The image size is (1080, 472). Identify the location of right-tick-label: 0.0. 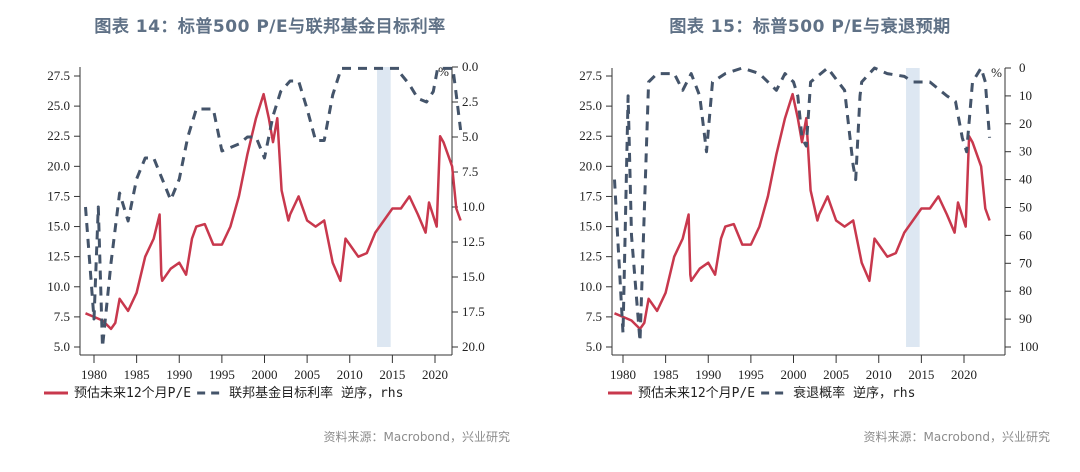
(470, 66).